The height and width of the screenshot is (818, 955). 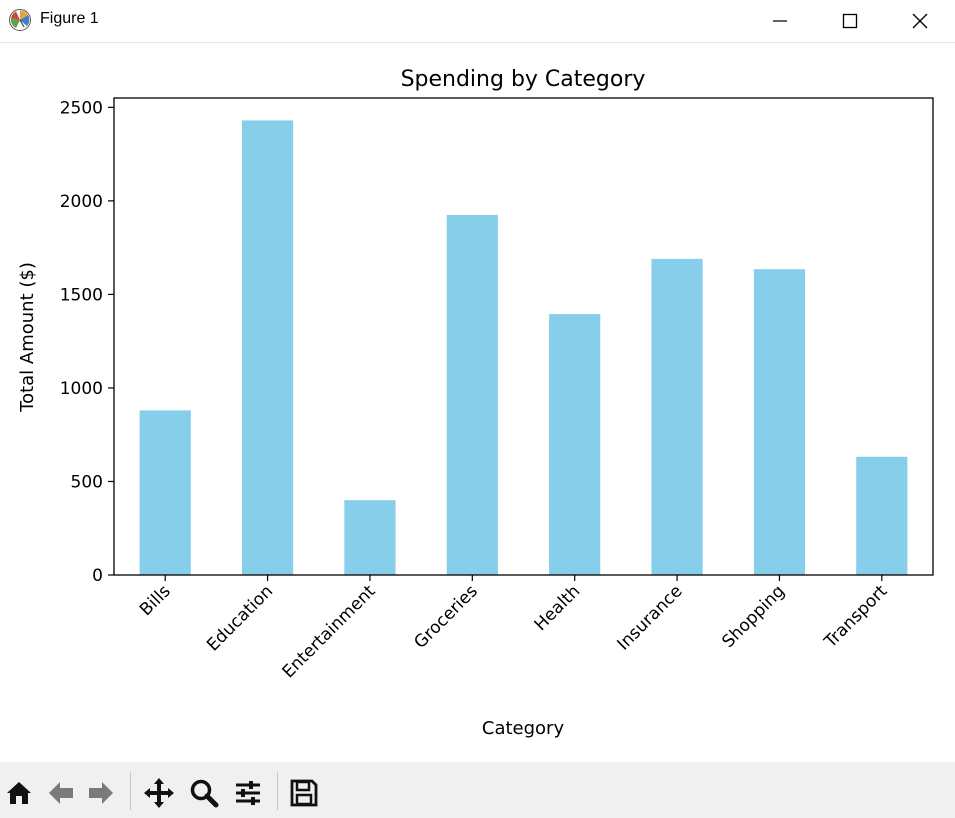 I want to click on x-tick-label: Education, so click(x=240, y=618).